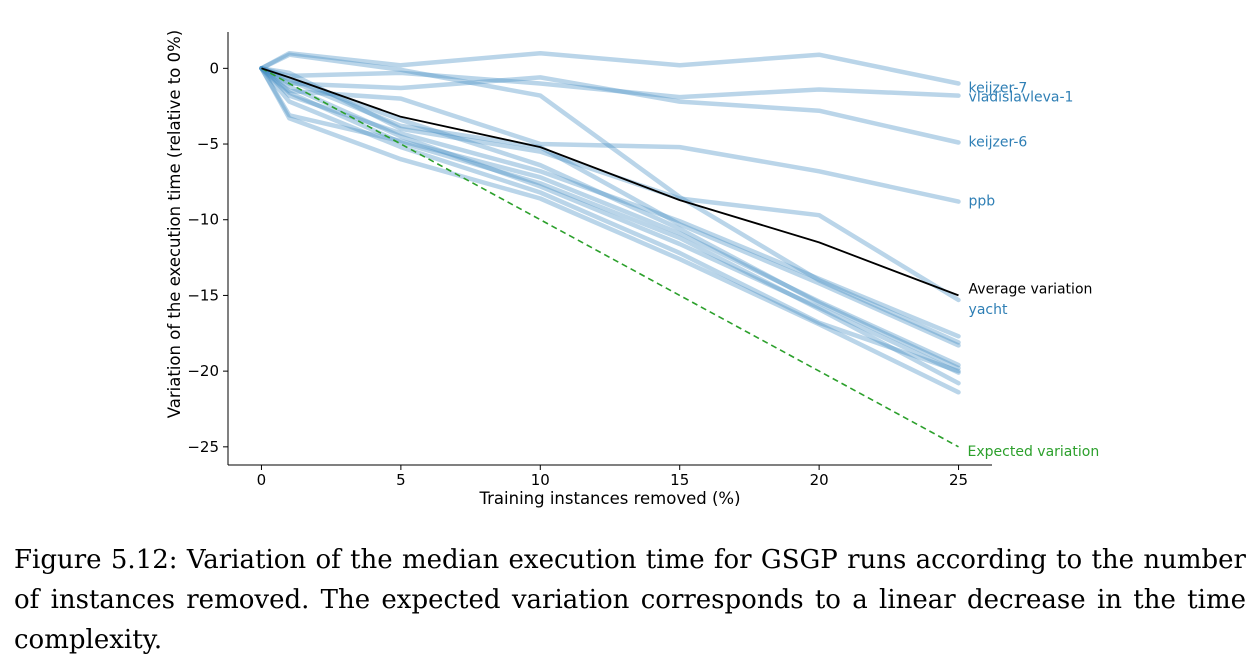 Image resolution: width=1259 pixels, height=665 pixels. What do you see at coordinates (214, 68) in the screenshot?
I see `y-tick-label: 0` at bounding box center [214, 68].